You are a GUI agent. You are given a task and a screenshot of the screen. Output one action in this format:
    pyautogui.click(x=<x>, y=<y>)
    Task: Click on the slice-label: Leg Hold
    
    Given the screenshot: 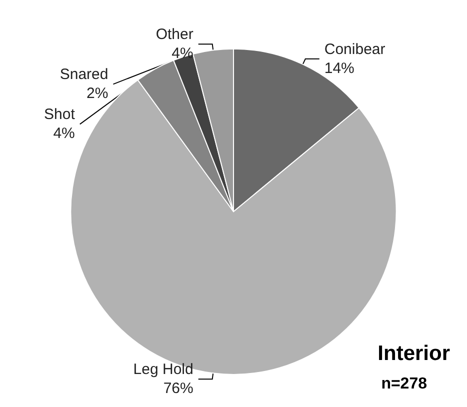 What is the action you would take?
    pyautogui.click(x=163, y=369)
    